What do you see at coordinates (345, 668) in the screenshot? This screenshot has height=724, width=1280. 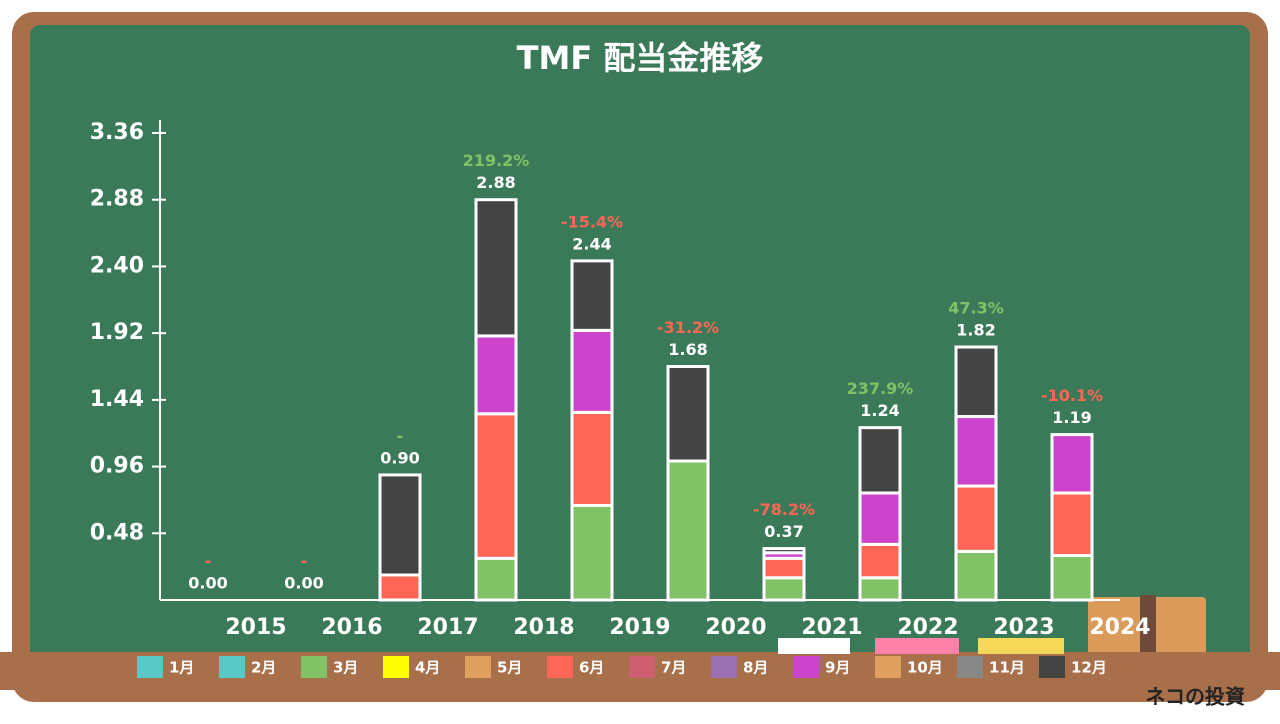 I see `legend-label: 3月` at bounding box center [345, 668].